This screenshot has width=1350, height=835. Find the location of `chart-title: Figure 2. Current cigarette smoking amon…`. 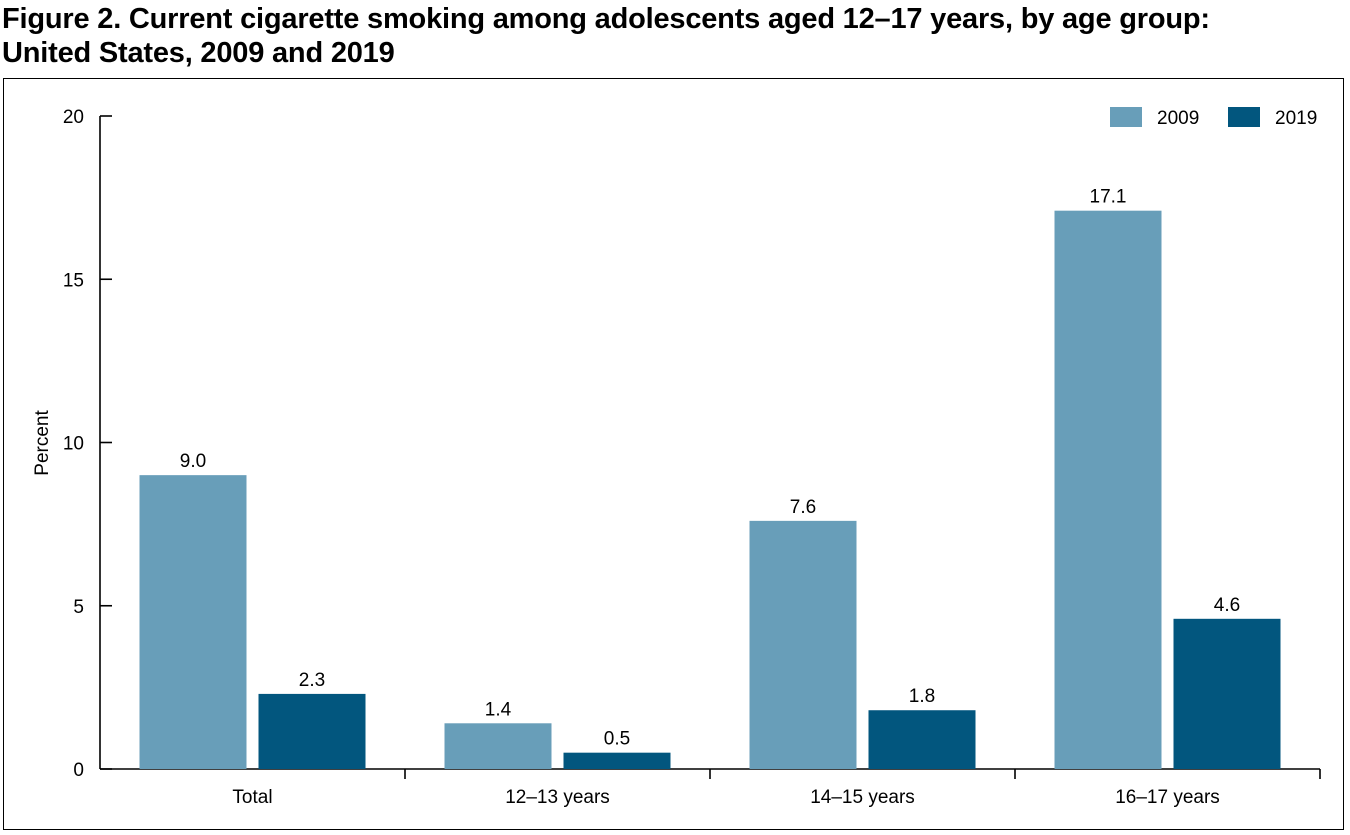

chart-title: Figure 2. Current cigarette smoking amon… is located at coordinates (672, 36).